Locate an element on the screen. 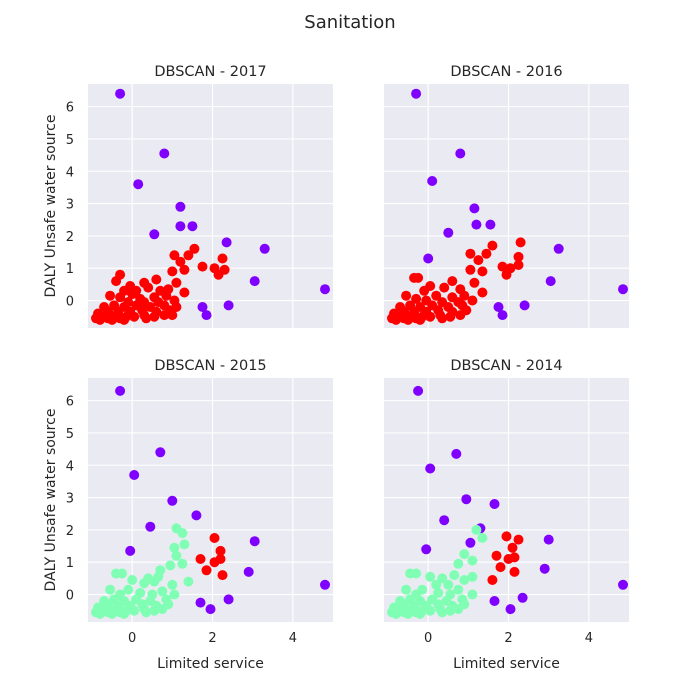 The height and width of the screenshot is (700, 700). plot-area is located at coordinates (210, 500).